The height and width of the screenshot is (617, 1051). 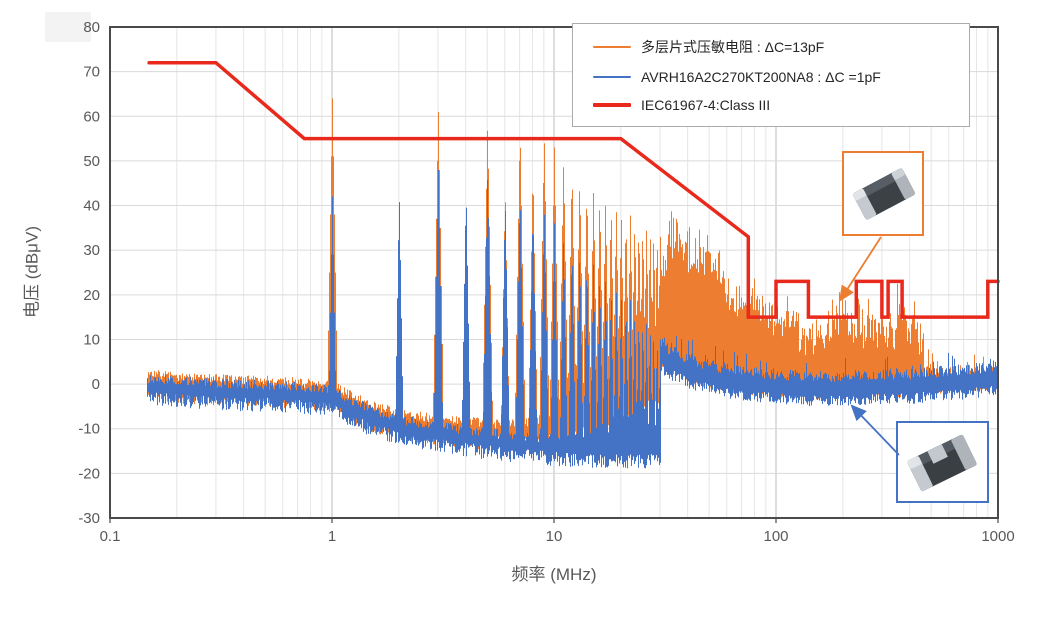 What do you see at coordinates (706, 105) in the screenshot?
I see `legend-label-iec: IEC61967-4:Class III` at bounding box center [706, 105].